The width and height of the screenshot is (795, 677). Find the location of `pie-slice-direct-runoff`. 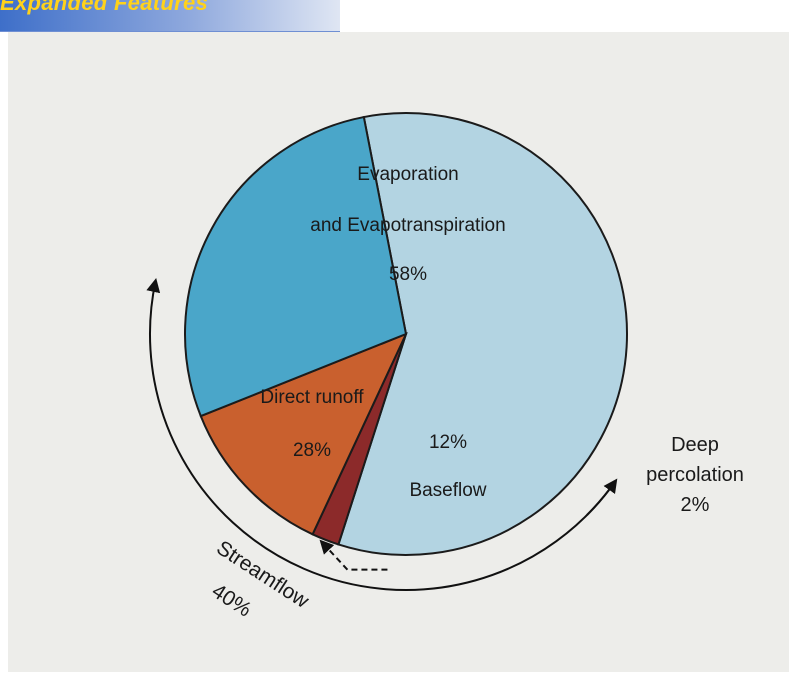

pie-slice-direct-runoff is located at coordinates (296, 266).